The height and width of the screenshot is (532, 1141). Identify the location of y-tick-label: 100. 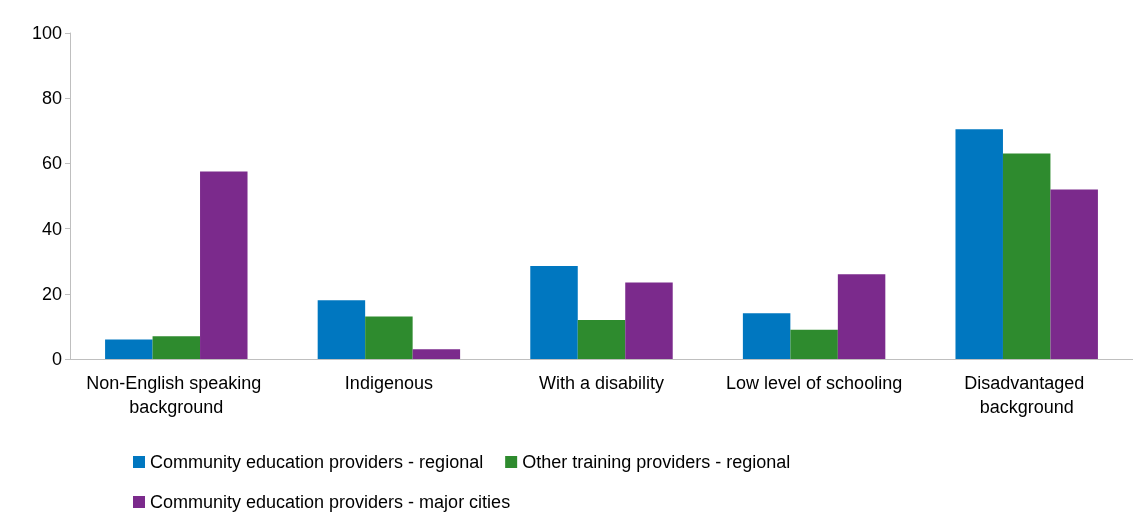
(46, 33).